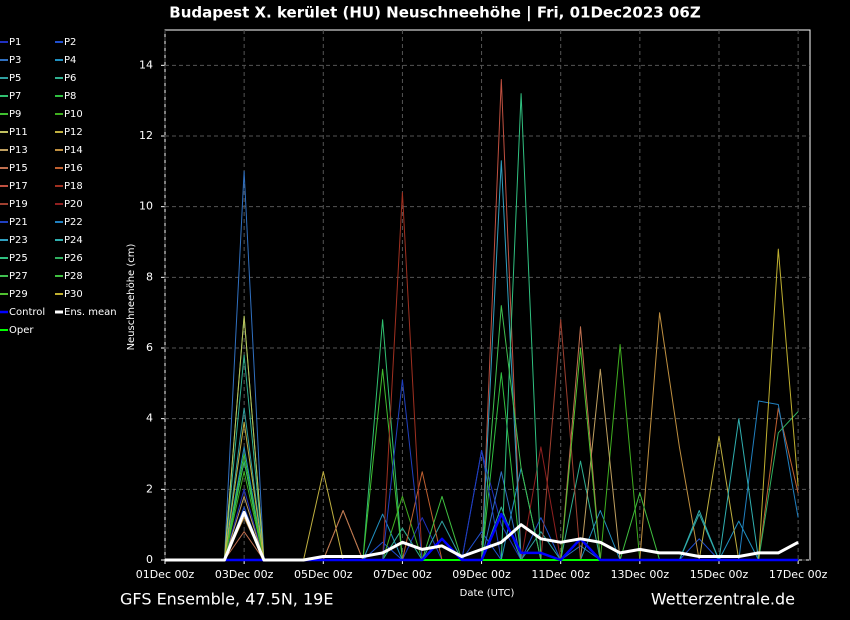  What do you see at coordinates (15, 114) in the screenshot?
I see `legend-label: P9` at bounding box center [15, 114].